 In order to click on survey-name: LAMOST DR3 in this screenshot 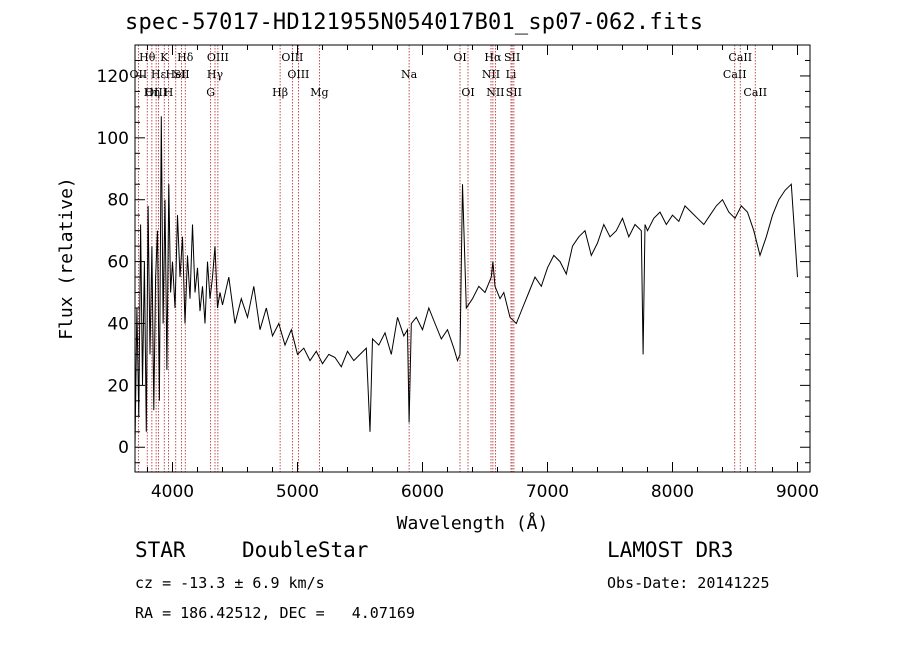, I will do `click(670, 550)`.